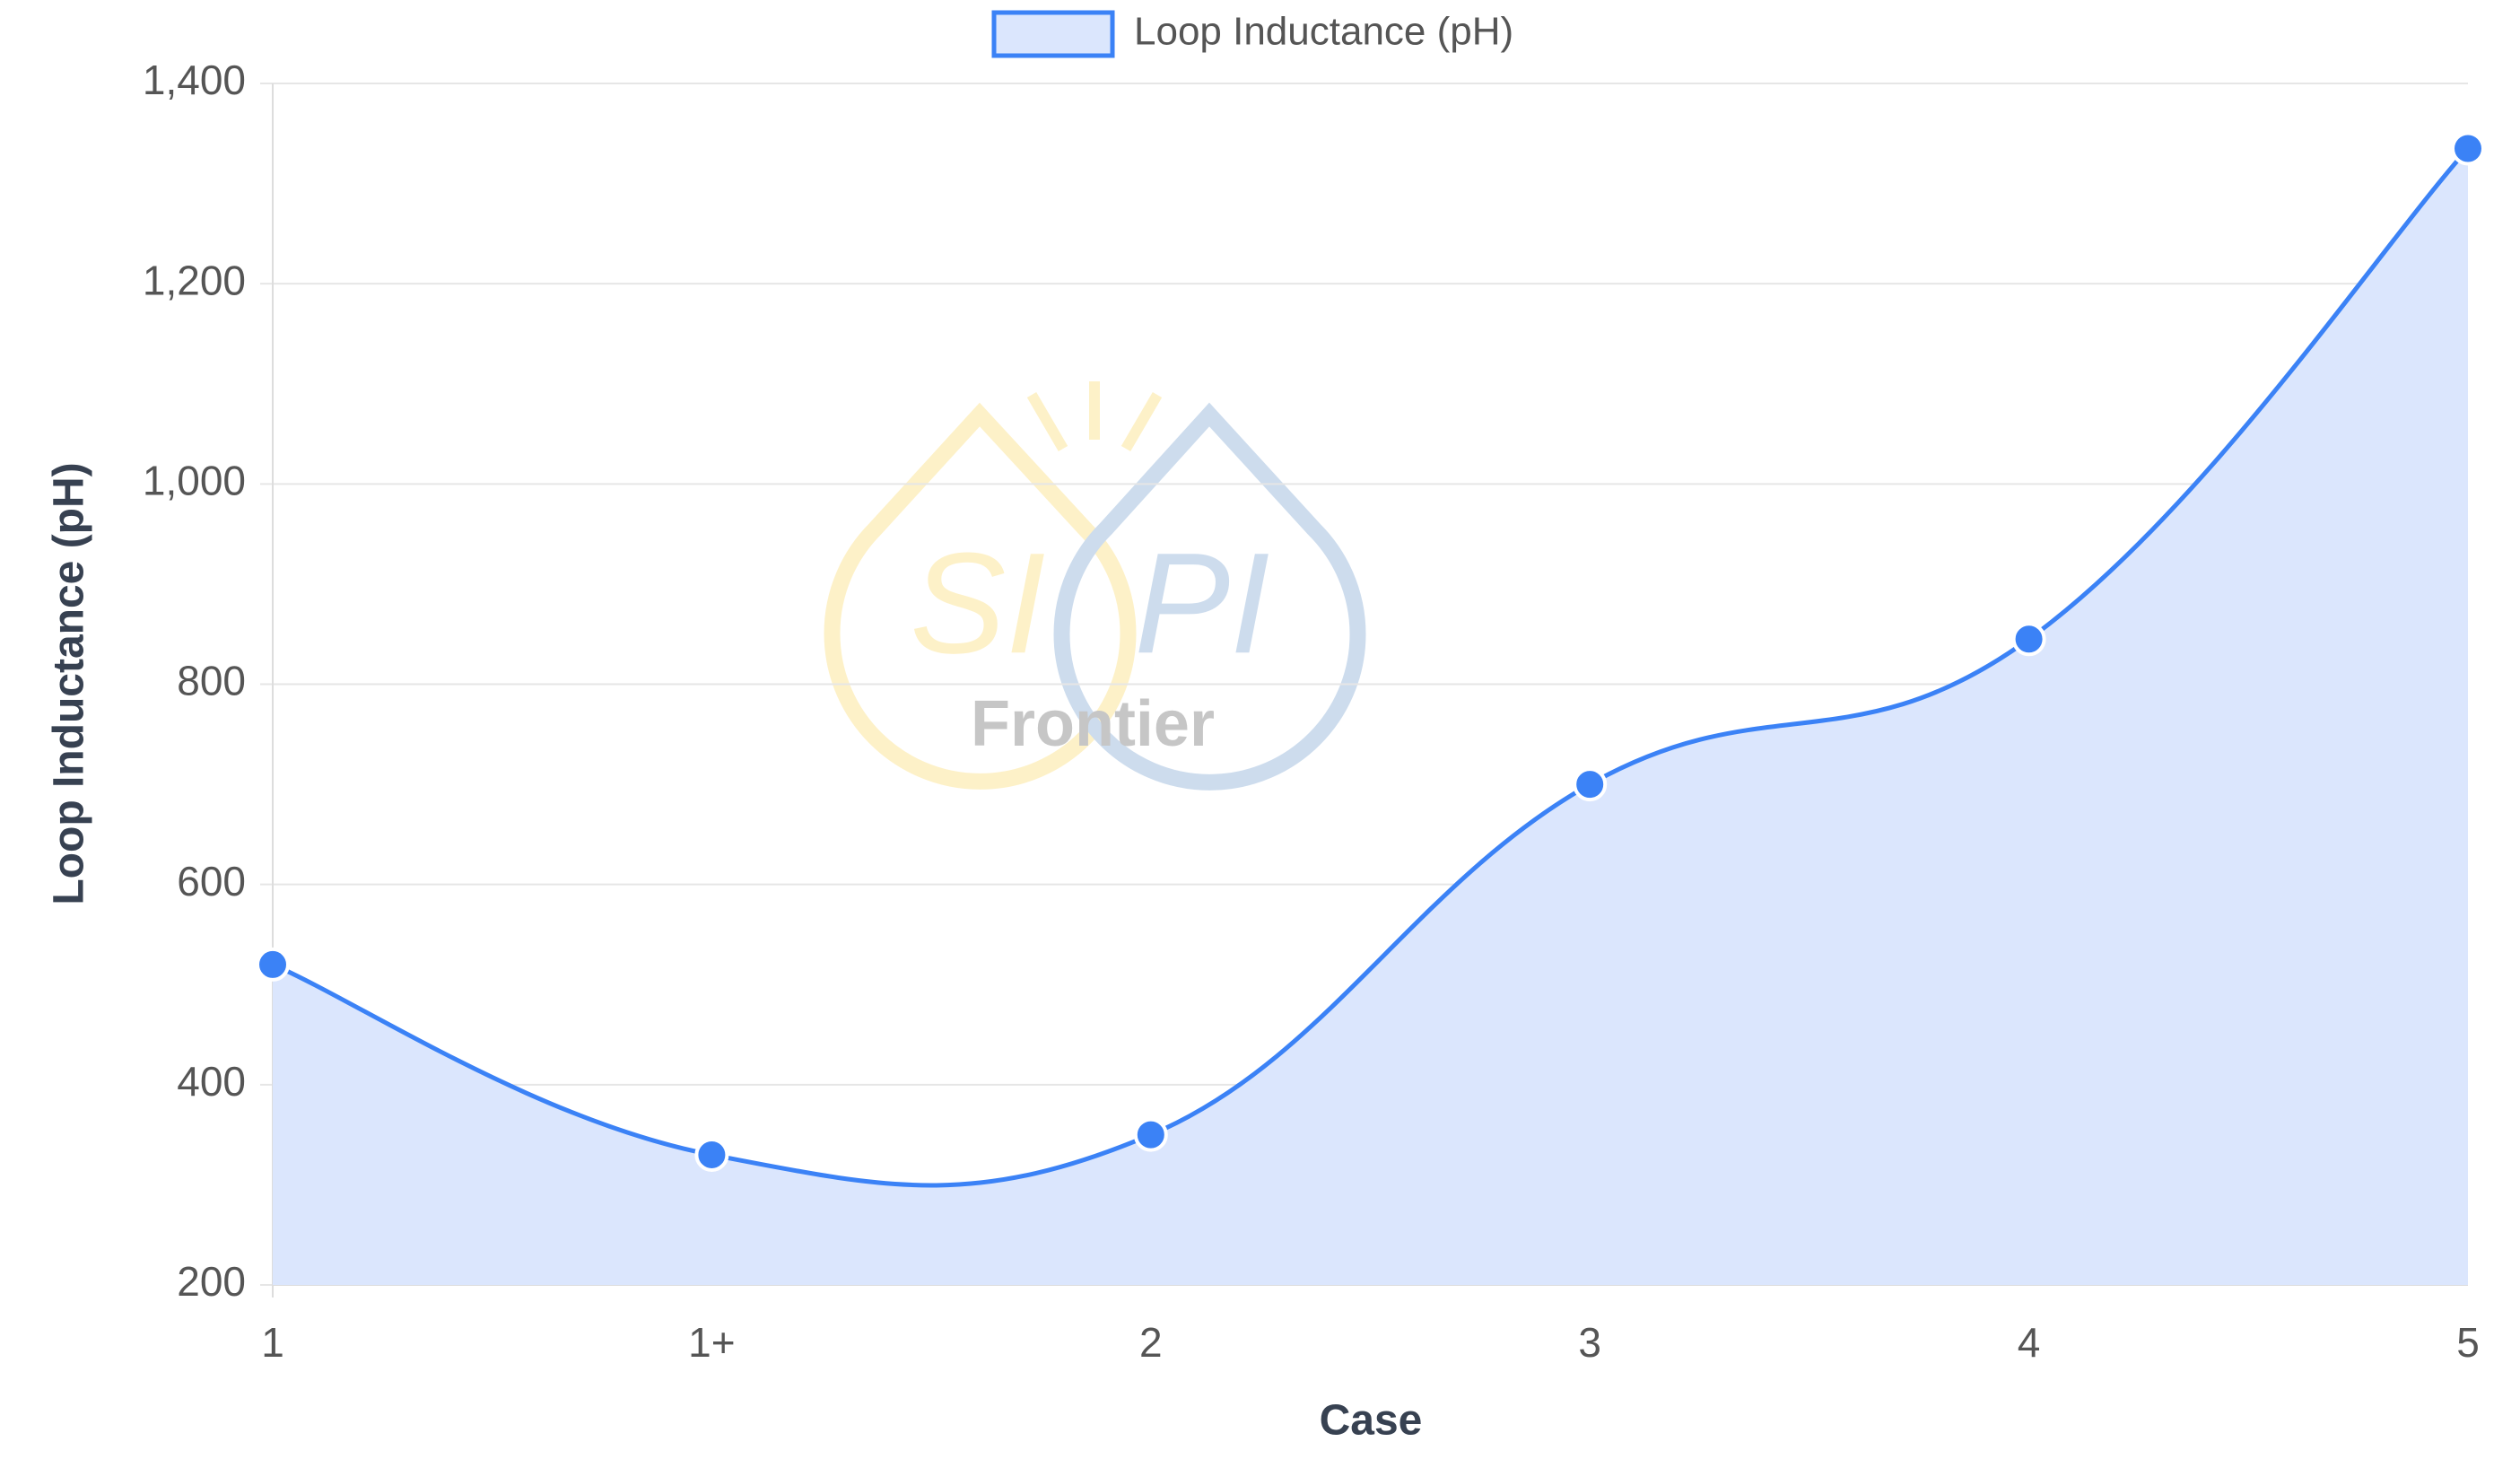 This screenshot has height=1468, width=2520. What do you see at coordinates (272, 1342) in the screenshot?
I see `x-tick-label: 1` at bounding box center [272, 1342].